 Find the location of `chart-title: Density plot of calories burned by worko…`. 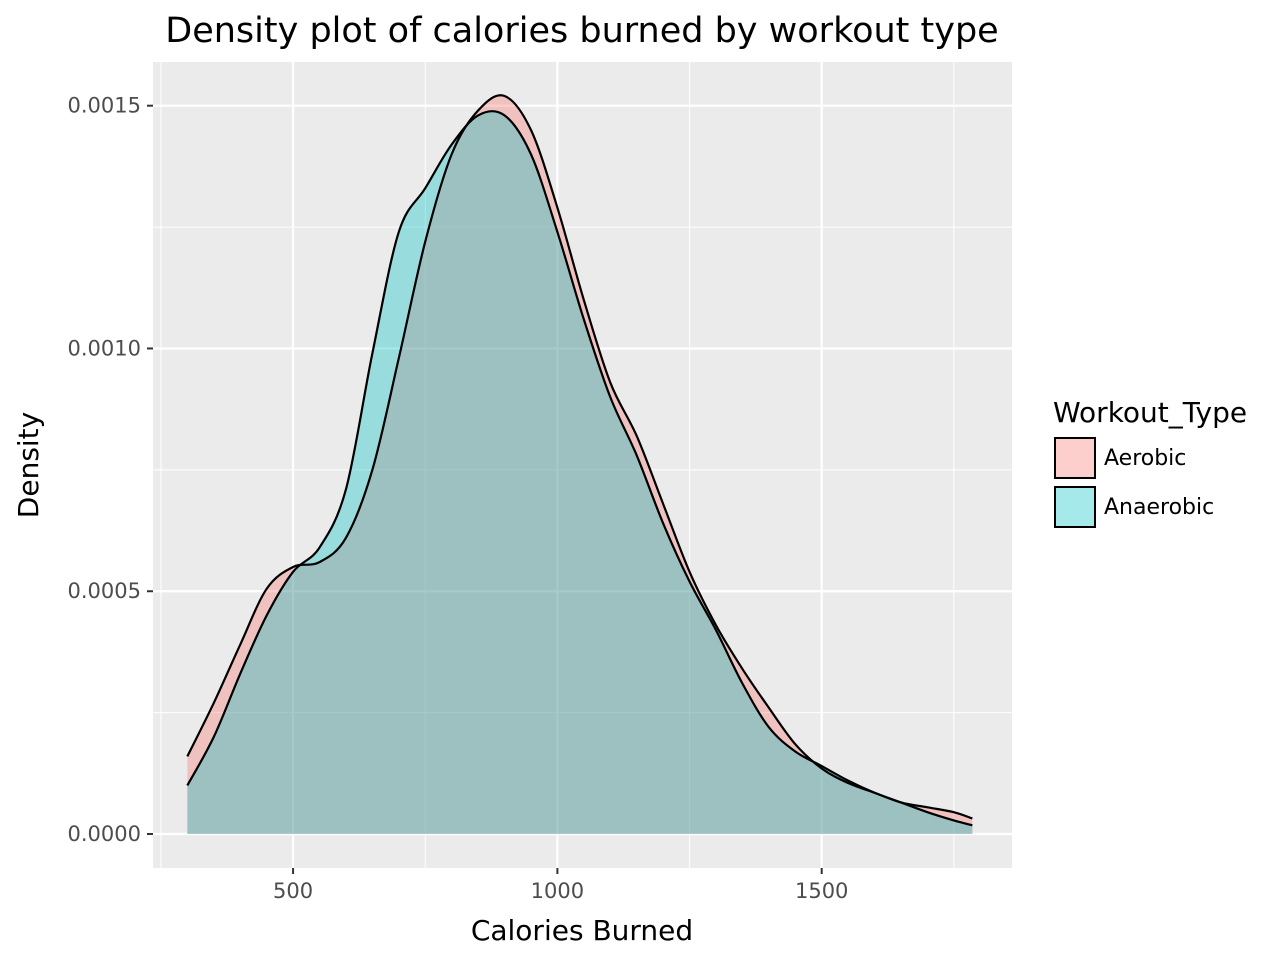

chart-title: Density plot of calories burned by worko… is located at coordinates (581, 31).